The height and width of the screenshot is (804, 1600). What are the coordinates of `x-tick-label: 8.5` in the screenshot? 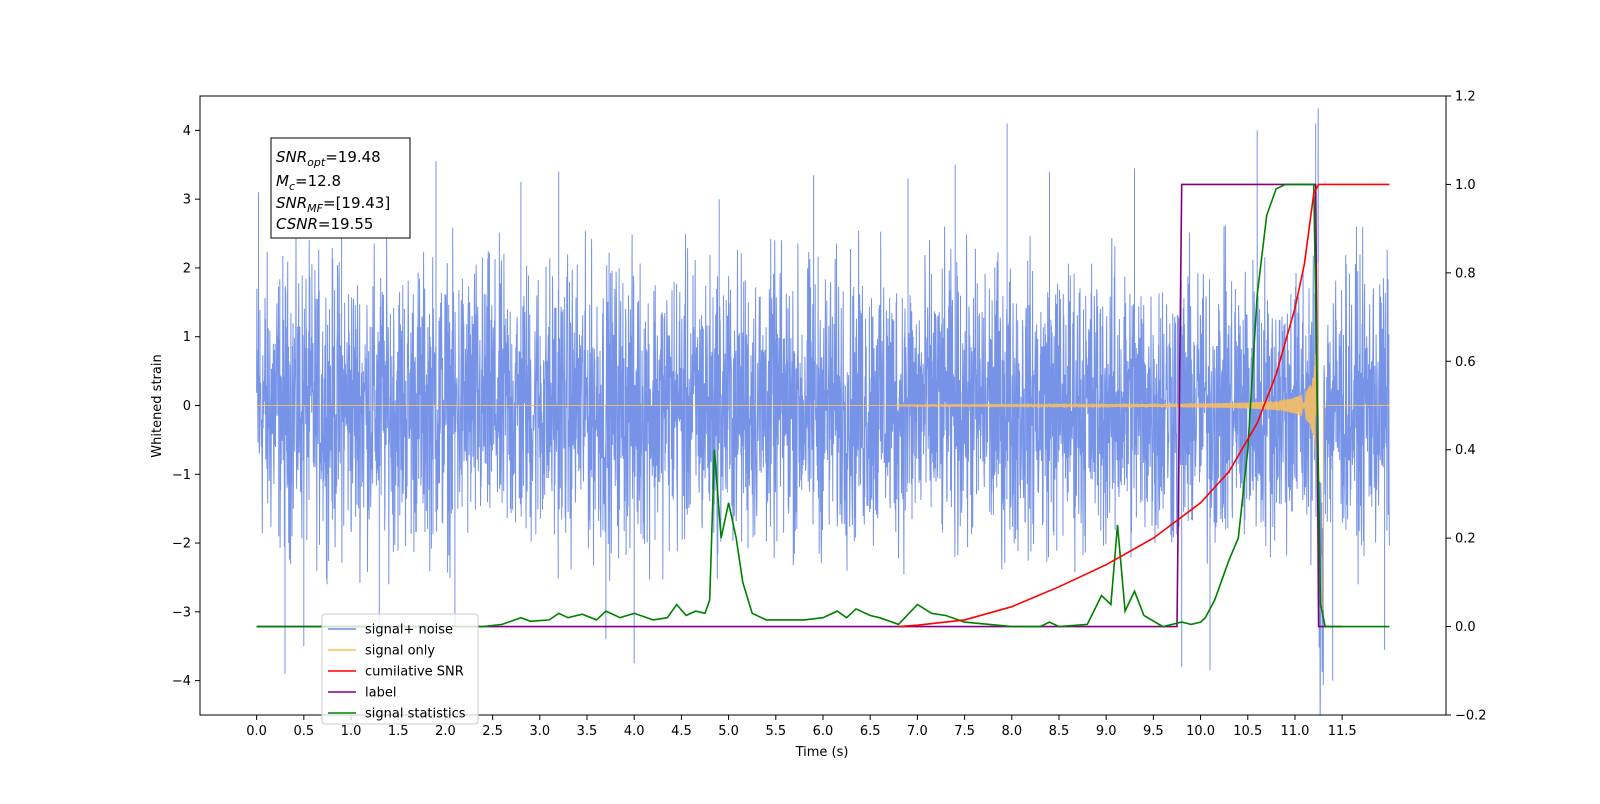 It's located at (1059, 731).